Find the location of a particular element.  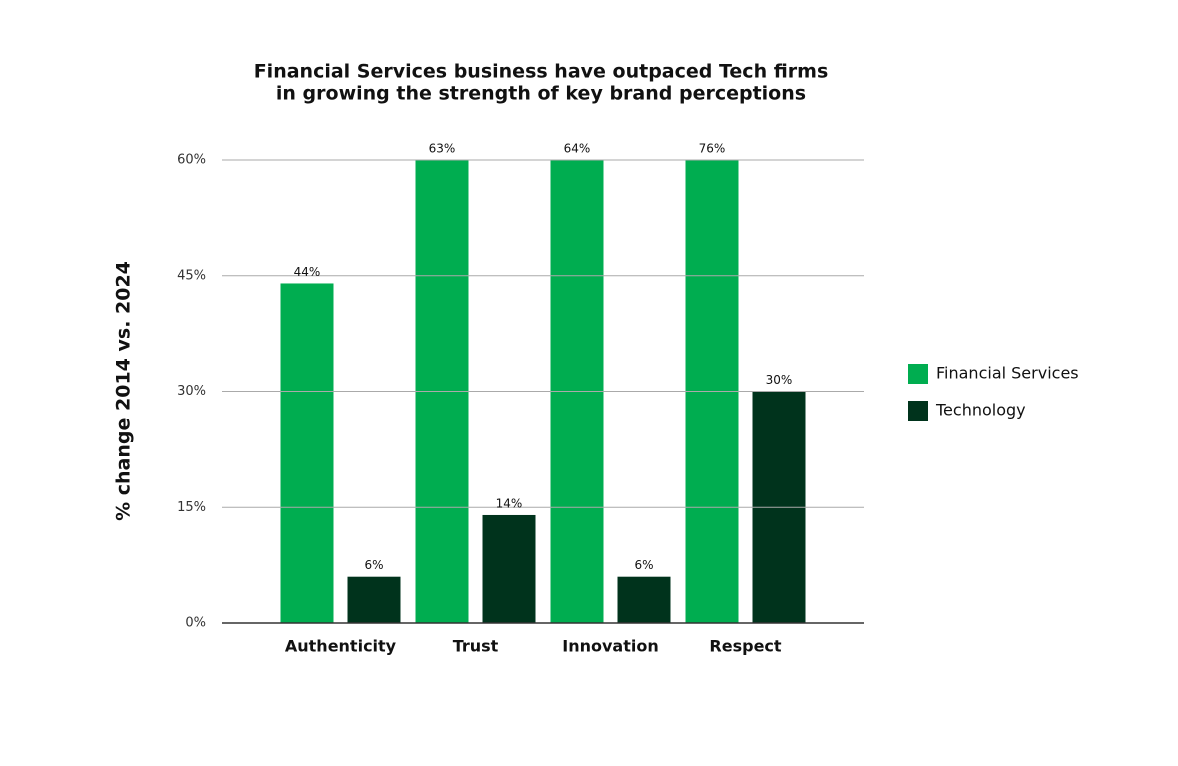

x-tick-label: Innovation is located at coordinates (610, 646).